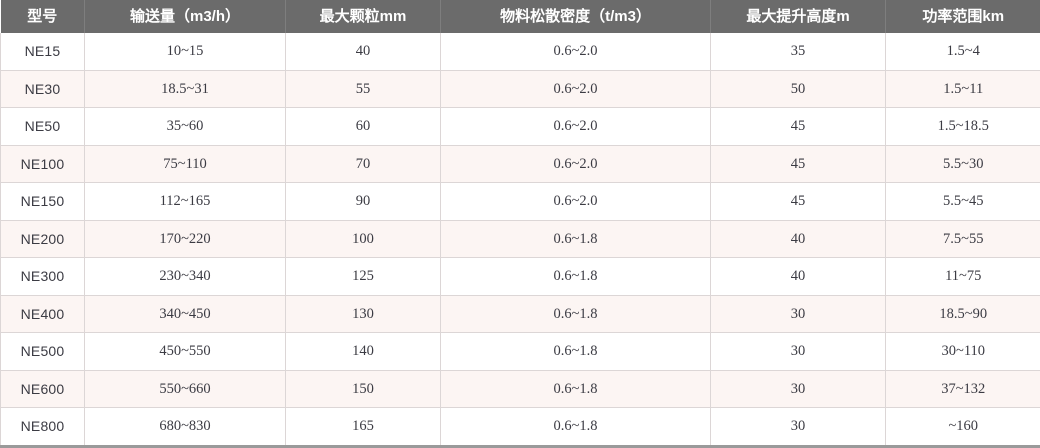  What do you see at coordinates (185, 314) in the screenshot?
I see `cell-capacity: 340~450` at bounding box center [185, 314].